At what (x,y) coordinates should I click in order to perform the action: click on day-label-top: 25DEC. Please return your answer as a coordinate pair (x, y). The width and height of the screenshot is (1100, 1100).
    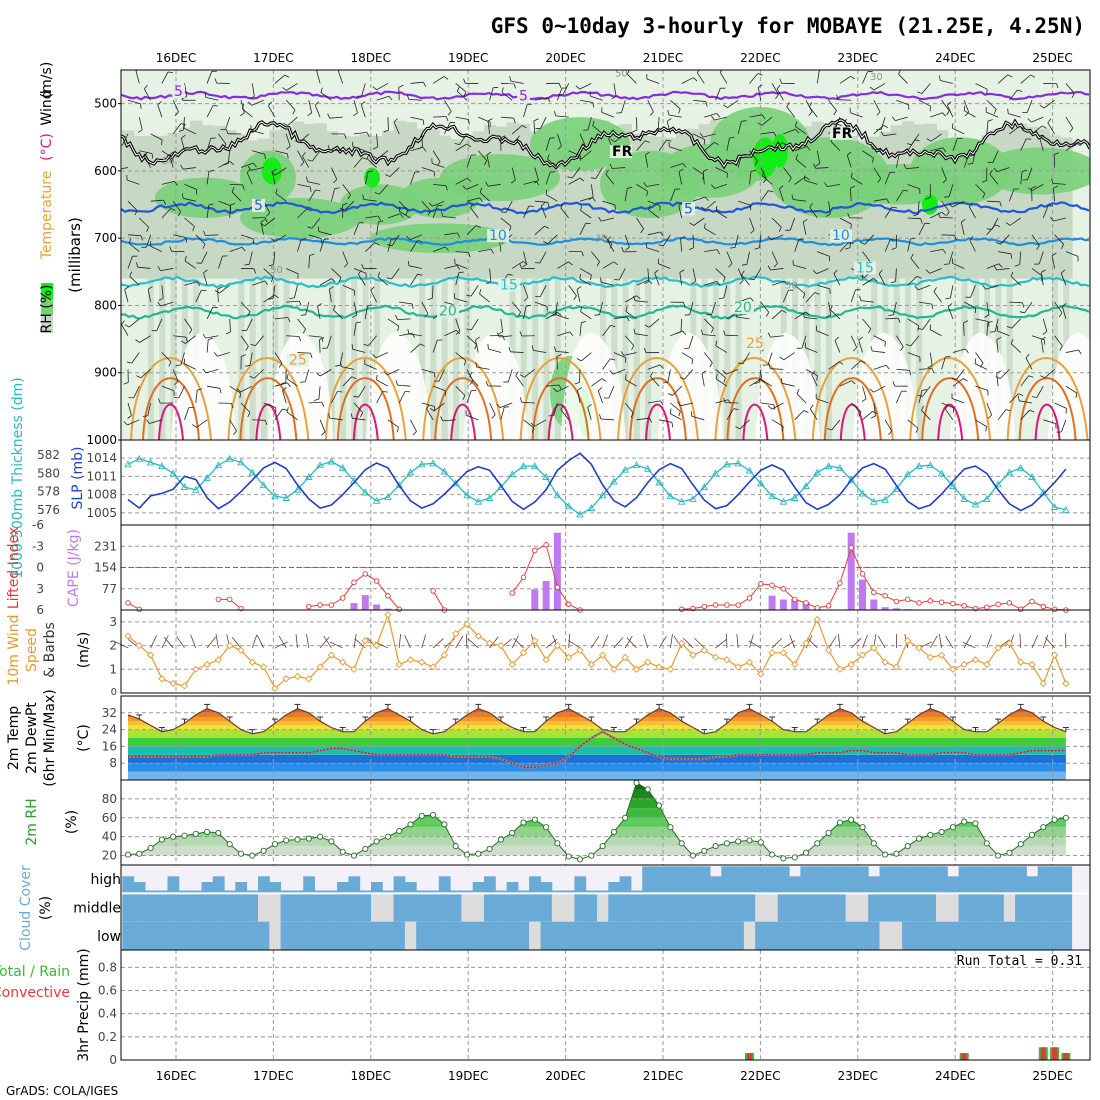
    Looking at the image, I should click on (1052, 58).